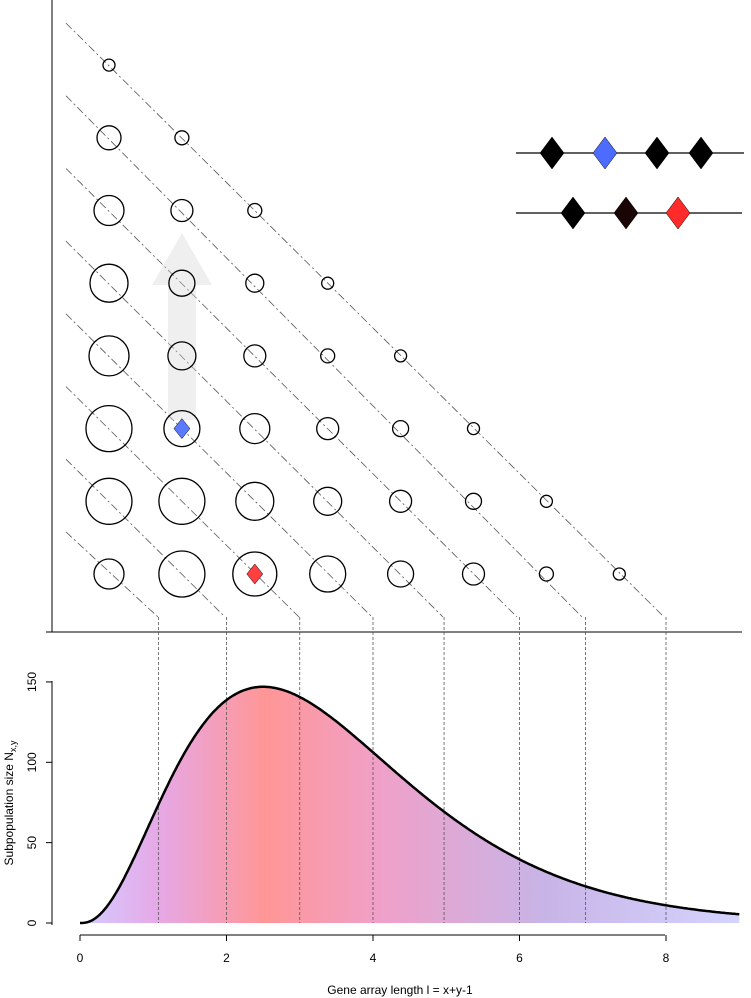  Describe the element at coordinates (182, 326) in the screenshot. I see `up-arrow` at that location.